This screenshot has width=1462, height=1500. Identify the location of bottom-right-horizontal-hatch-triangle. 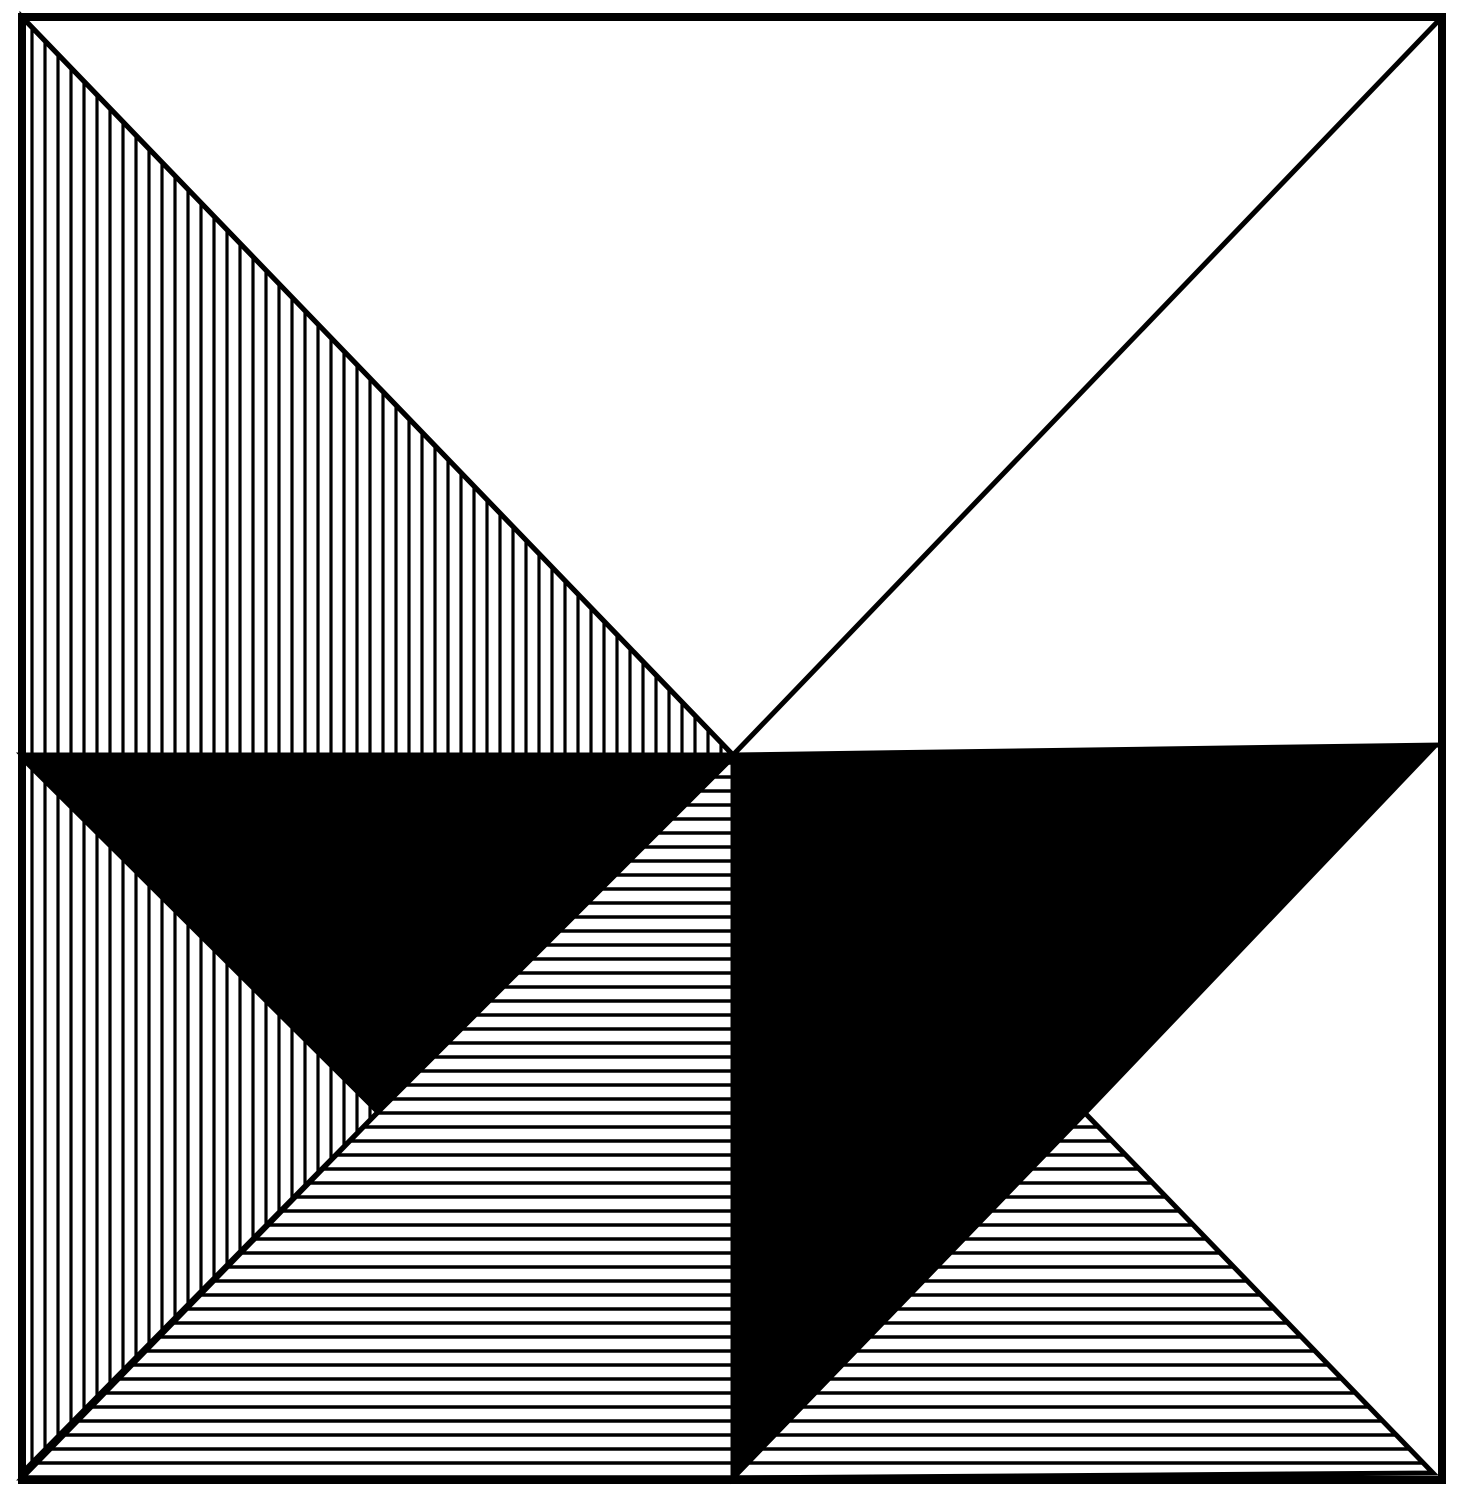
(1083, 1295).